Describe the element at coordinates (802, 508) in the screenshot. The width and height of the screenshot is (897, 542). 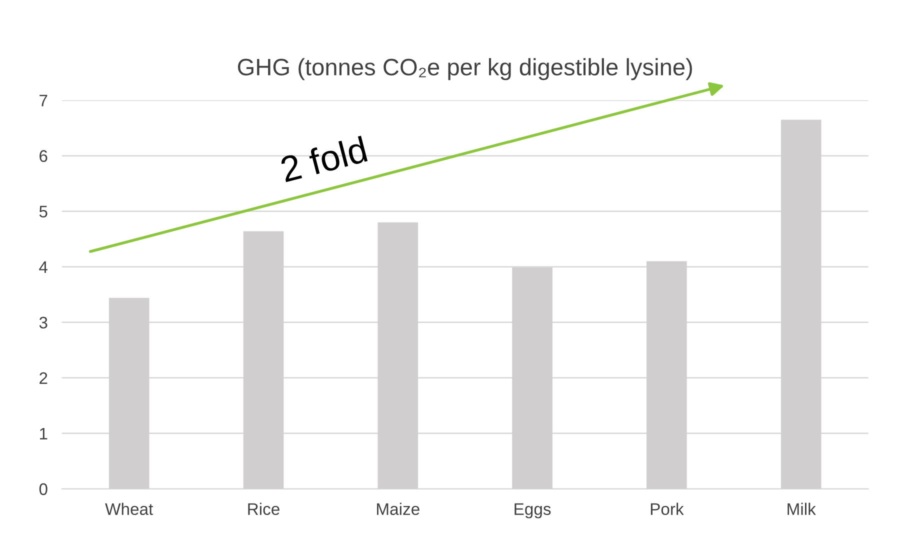
I see `x-tick-label: Milk` at that location.